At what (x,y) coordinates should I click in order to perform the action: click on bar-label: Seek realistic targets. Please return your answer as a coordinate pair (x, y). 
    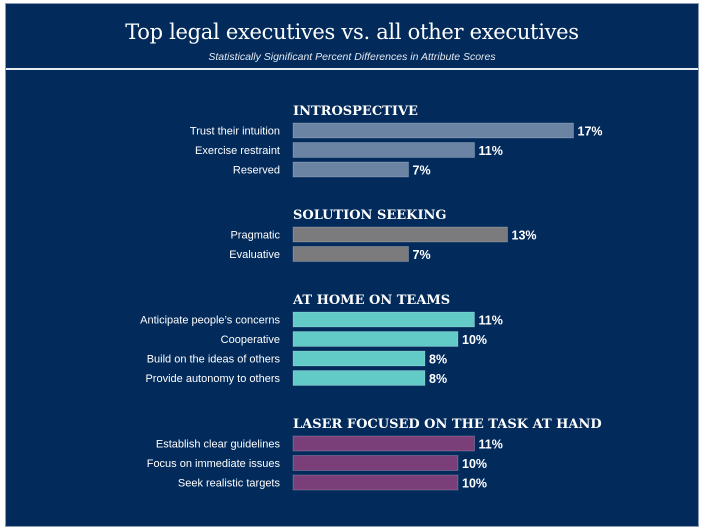
    Looking at the image, I should click on (229, 484).